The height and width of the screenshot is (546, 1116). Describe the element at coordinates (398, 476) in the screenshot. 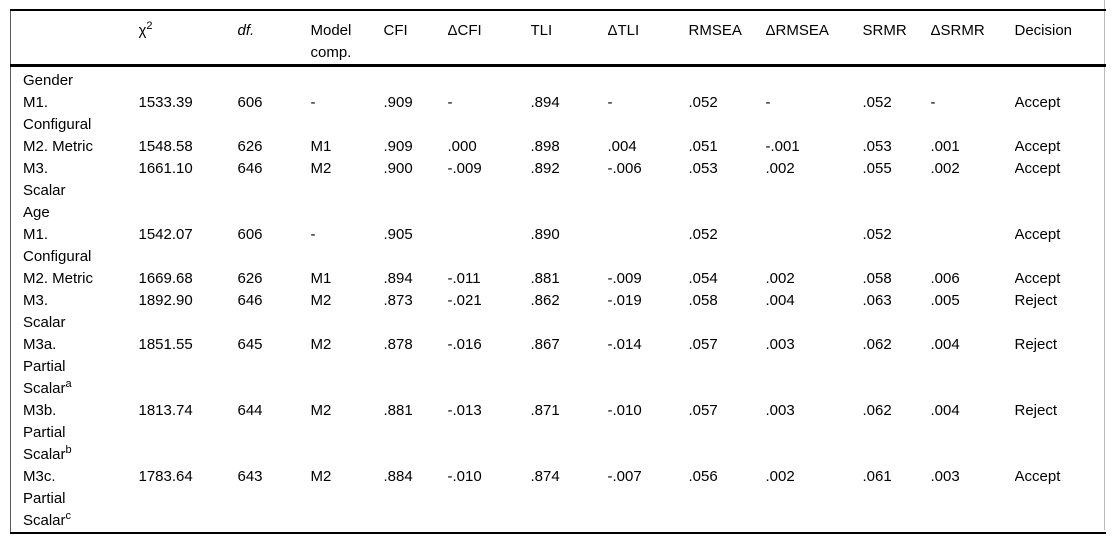

I see `cell-cfi: .884` at that location.